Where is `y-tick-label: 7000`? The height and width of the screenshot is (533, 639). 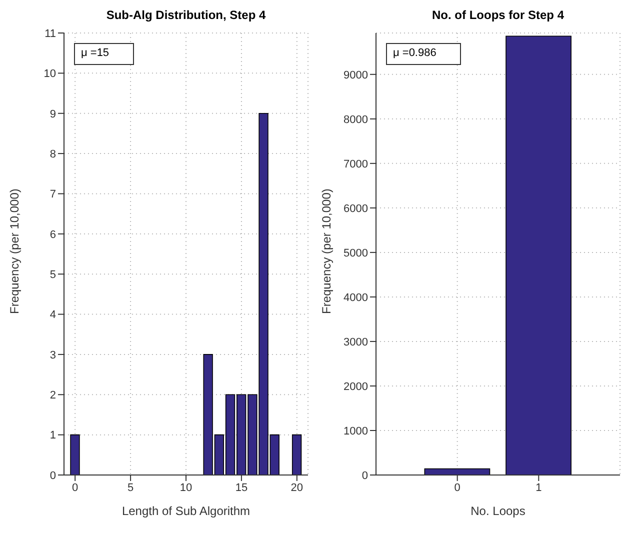 y-tick-label: 7000 is located at coordinates (356, 164).